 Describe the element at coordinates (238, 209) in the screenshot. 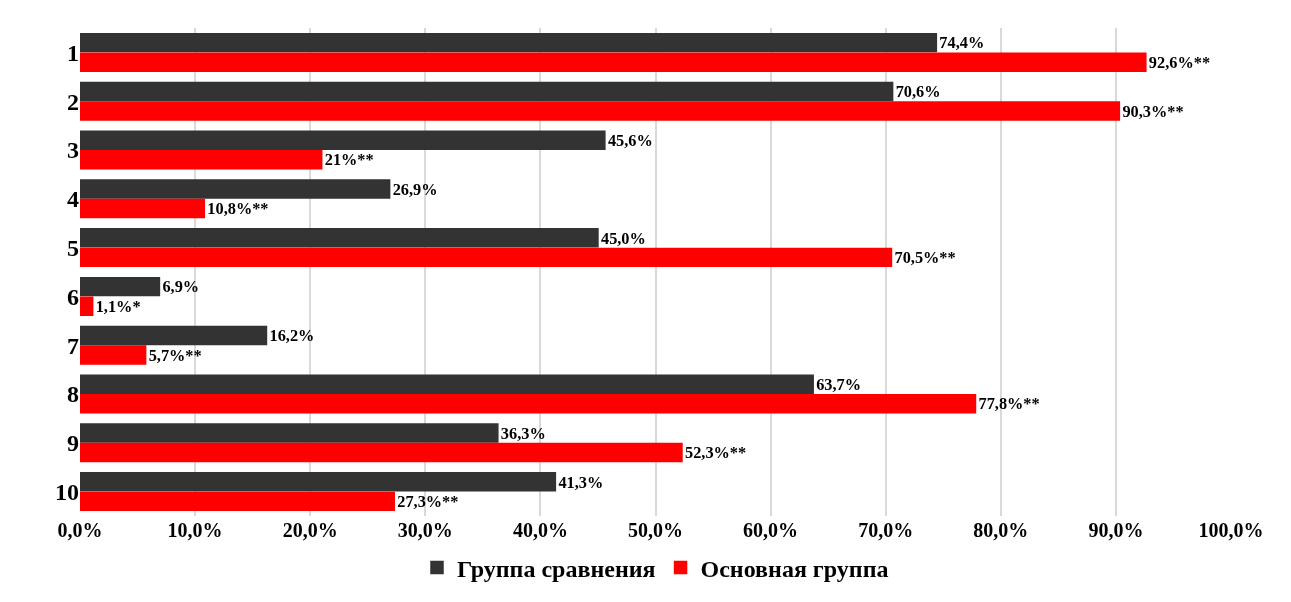

I see `data-label: 10,8%**` at that location.